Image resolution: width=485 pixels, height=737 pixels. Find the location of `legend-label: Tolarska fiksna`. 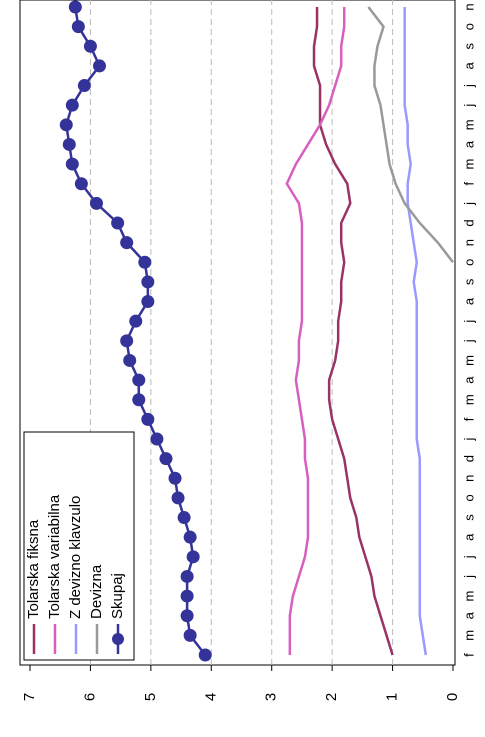

legend-label: Tolarska fiksna is located at coordinates (33, 569).